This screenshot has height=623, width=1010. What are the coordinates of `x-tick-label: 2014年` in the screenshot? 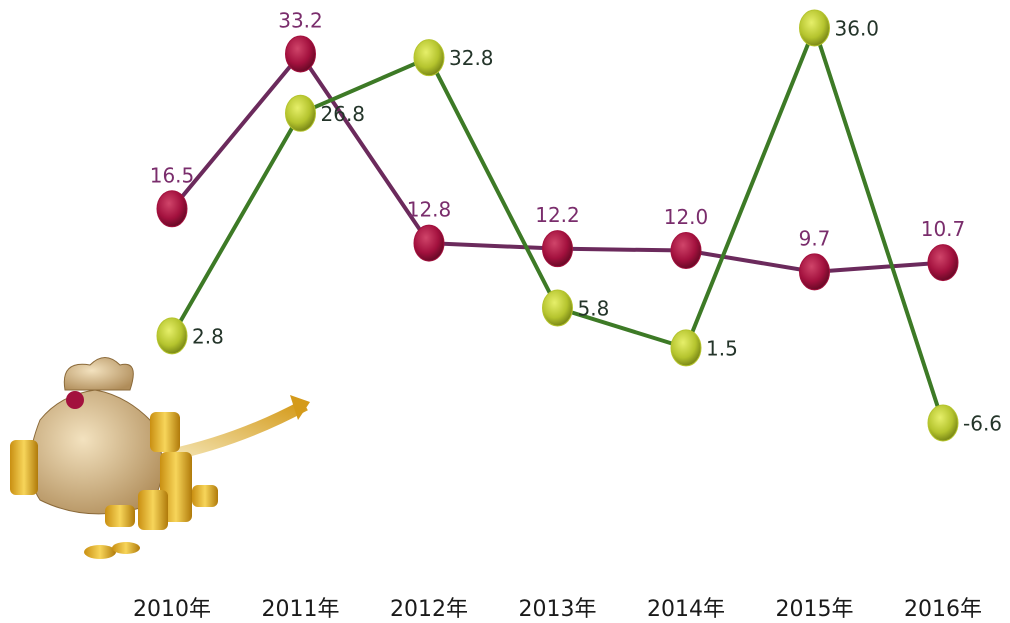 It's located at (686, 609).